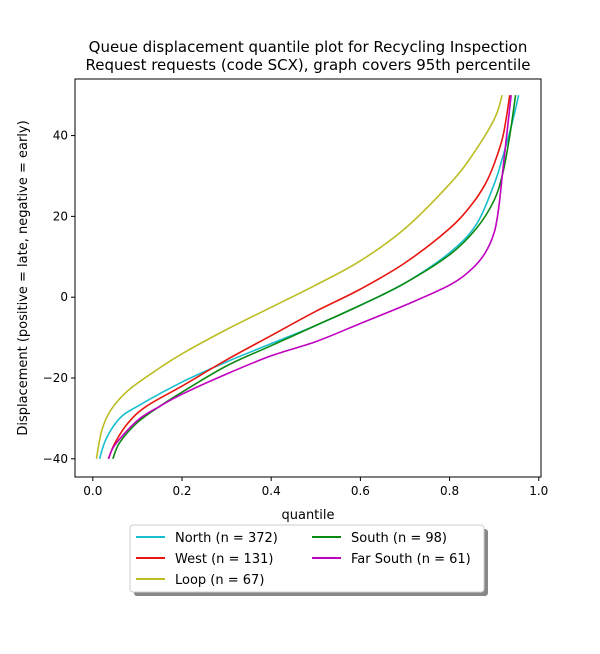 This screenshot has width=600, height=654. Describe the element at coordinates (64, 297) in the screenshot. I see `y-tick-label: 0` at that location.